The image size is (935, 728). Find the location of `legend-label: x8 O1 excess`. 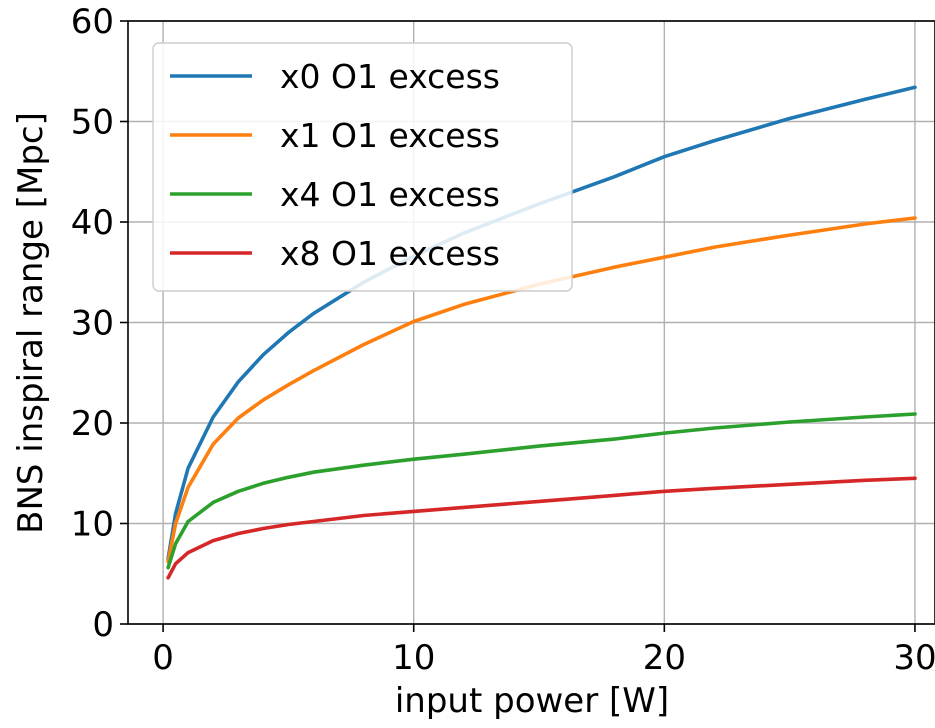

legend-label: x8 O1 excess is located at coordinates (390, 253).